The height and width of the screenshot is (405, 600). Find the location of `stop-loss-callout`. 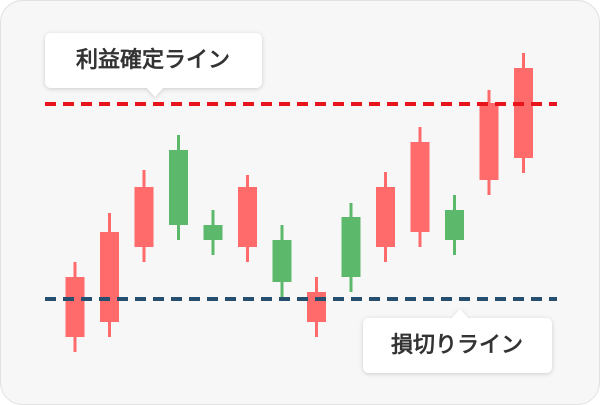

stop-loss-callout is located at coordinates (457, 341).